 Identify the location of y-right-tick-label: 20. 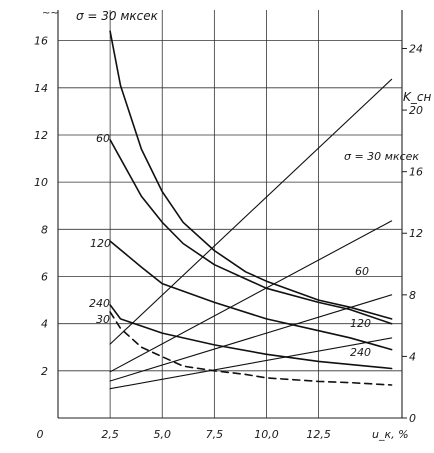
(416, 110).